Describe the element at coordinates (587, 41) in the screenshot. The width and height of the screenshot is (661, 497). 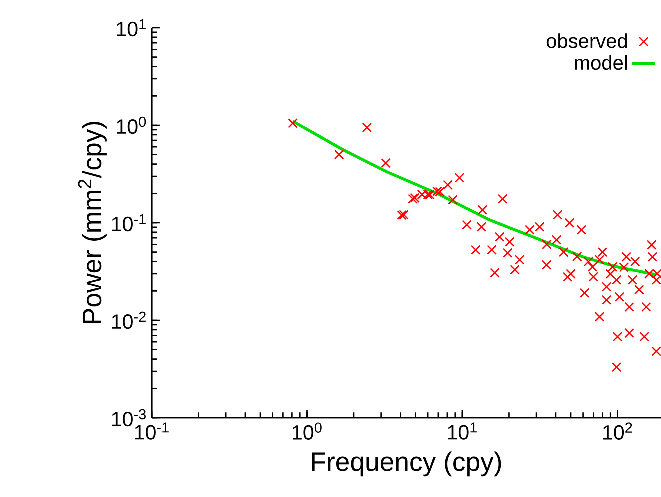
I see `legend-label: observed` at that location.